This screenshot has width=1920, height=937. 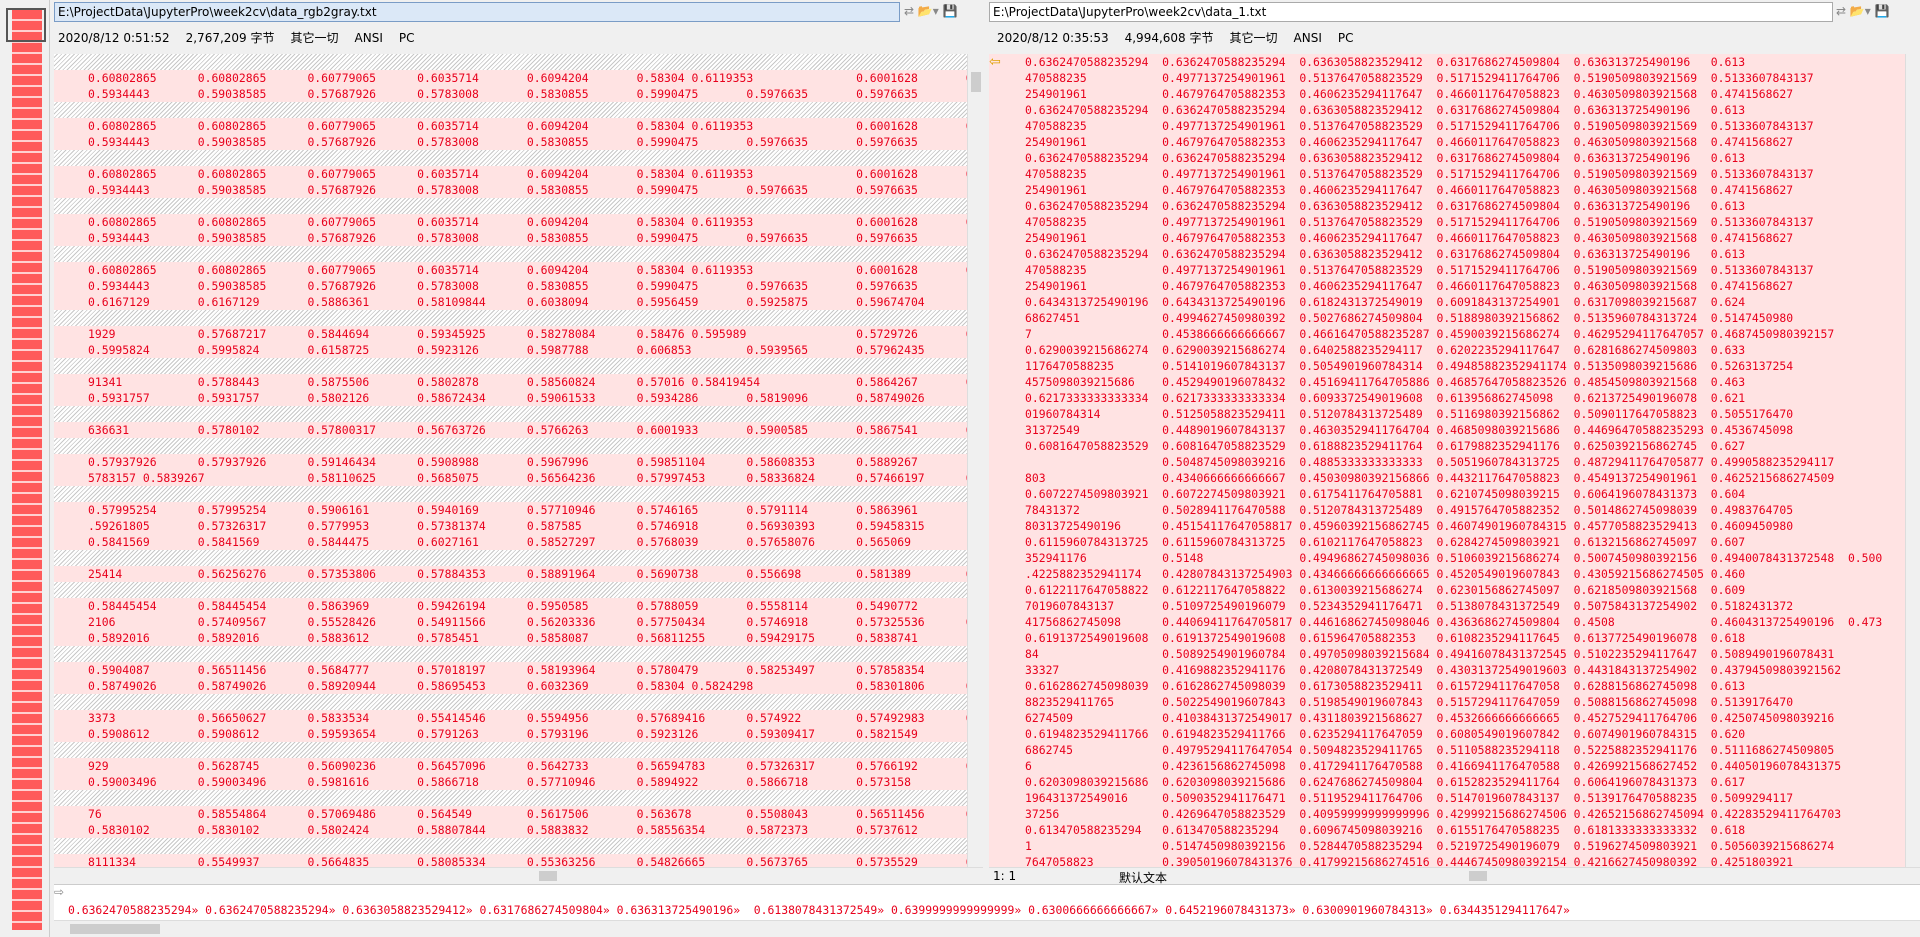 What do you see at coordinates (1447, 38) in the screenshot?
I see `right-info: 2020/8/12 0:35:53 4,994,608 字节 其它一切 ANSI PC` at bounding box center [1447, 38].